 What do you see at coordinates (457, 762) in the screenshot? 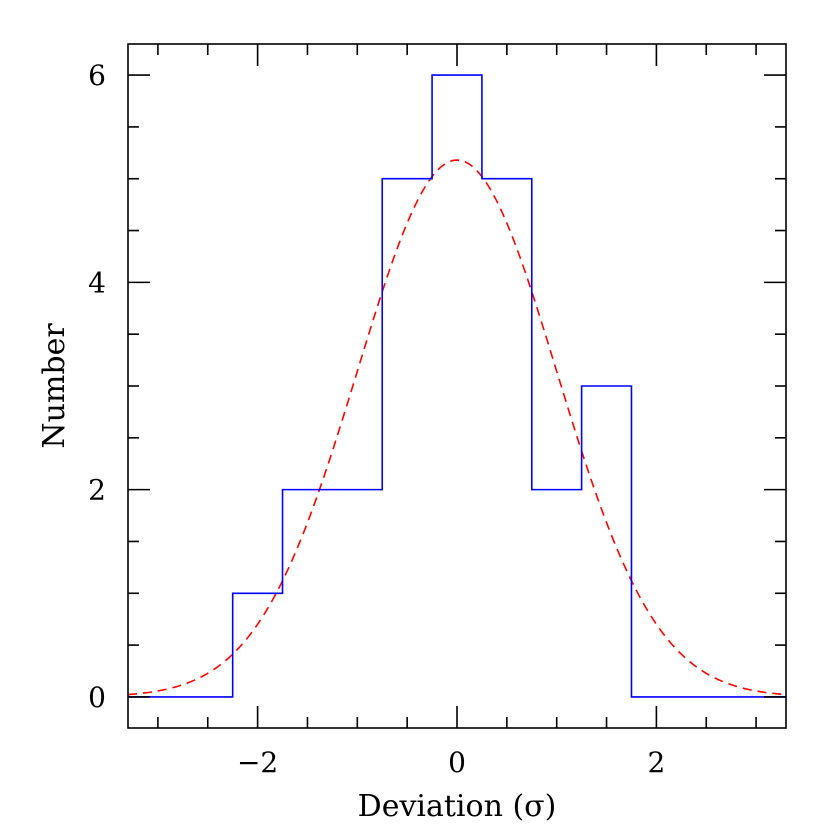
I see `x-tick-label: 0` at bounding box center [457, 762].